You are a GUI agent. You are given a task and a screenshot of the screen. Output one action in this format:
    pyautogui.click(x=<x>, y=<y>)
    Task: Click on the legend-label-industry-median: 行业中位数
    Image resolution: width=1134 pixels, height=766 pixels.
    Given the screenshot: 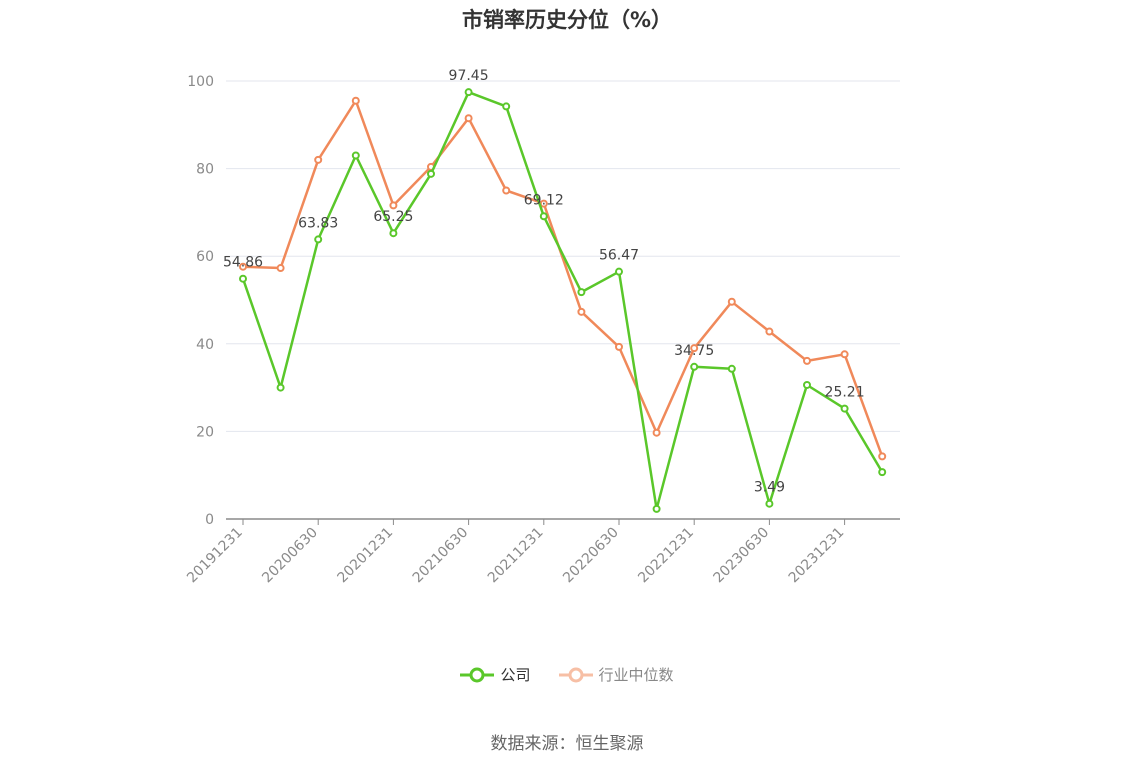 What is the action you would take?
    pyautogui.click(x=636, y=675)
    